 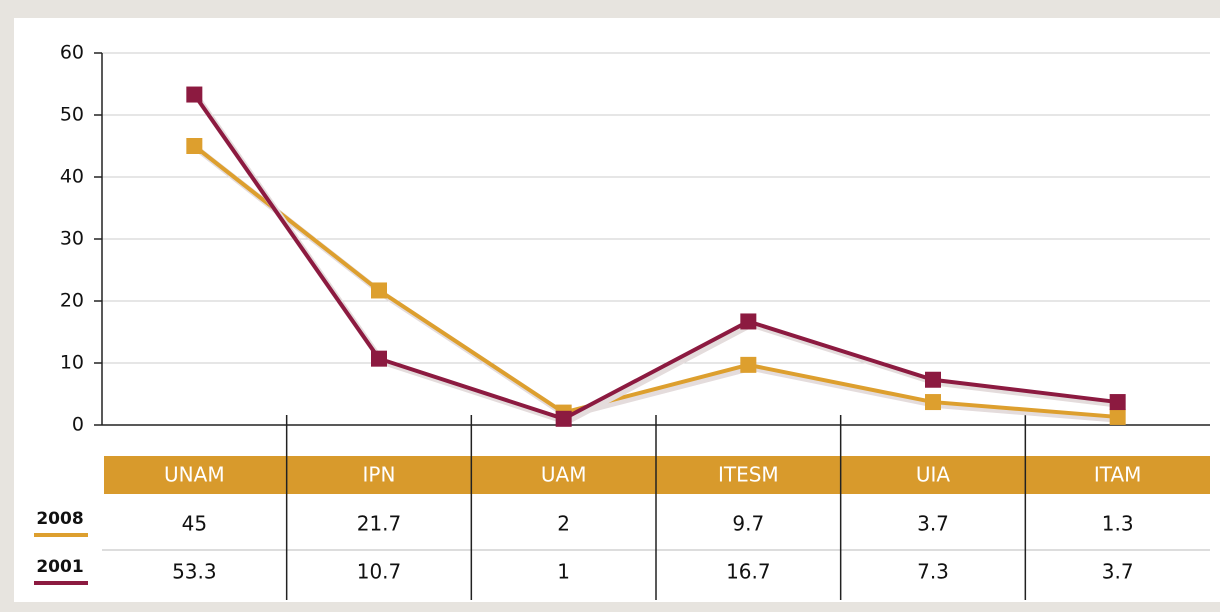 What do you see at coordinates (933, 475) in the screenshot?
I see `x-tick-label: UIA` at bounding box center [933, 475].